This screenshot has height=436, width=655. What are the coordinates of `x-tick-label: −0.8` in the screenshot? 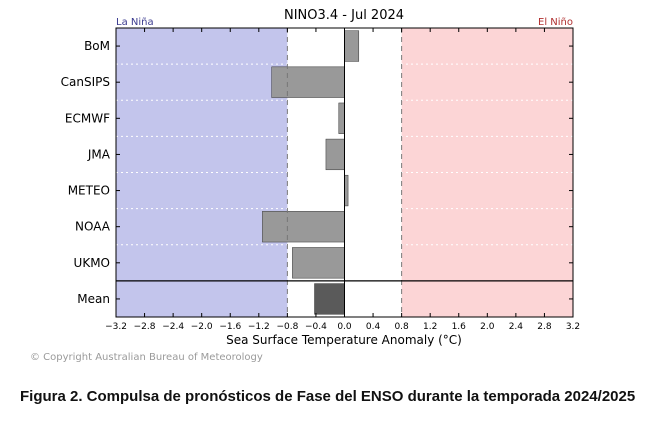 It's located at (287, 327).